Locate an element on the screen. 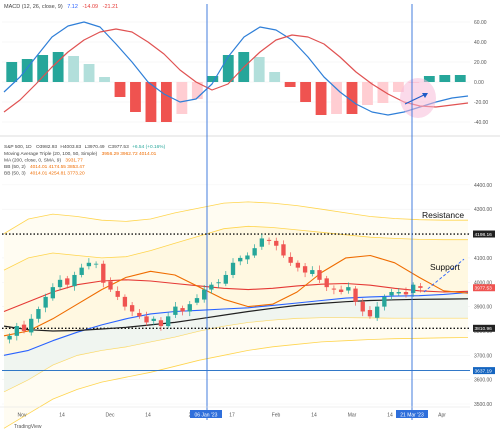  macd-tick-label: 60.00 is located at coordinates (480, 23).